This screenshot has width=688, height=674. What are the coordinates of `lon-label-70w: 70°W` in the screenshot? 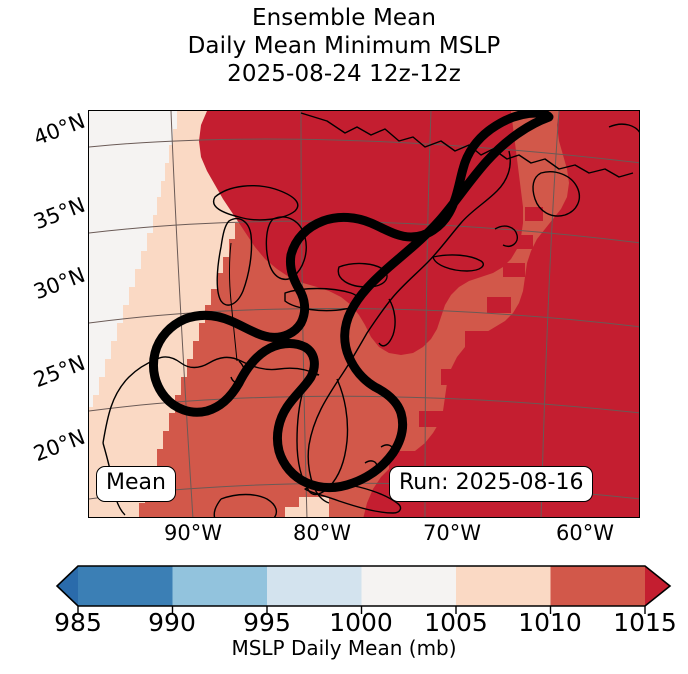 It's located at (452, 533).